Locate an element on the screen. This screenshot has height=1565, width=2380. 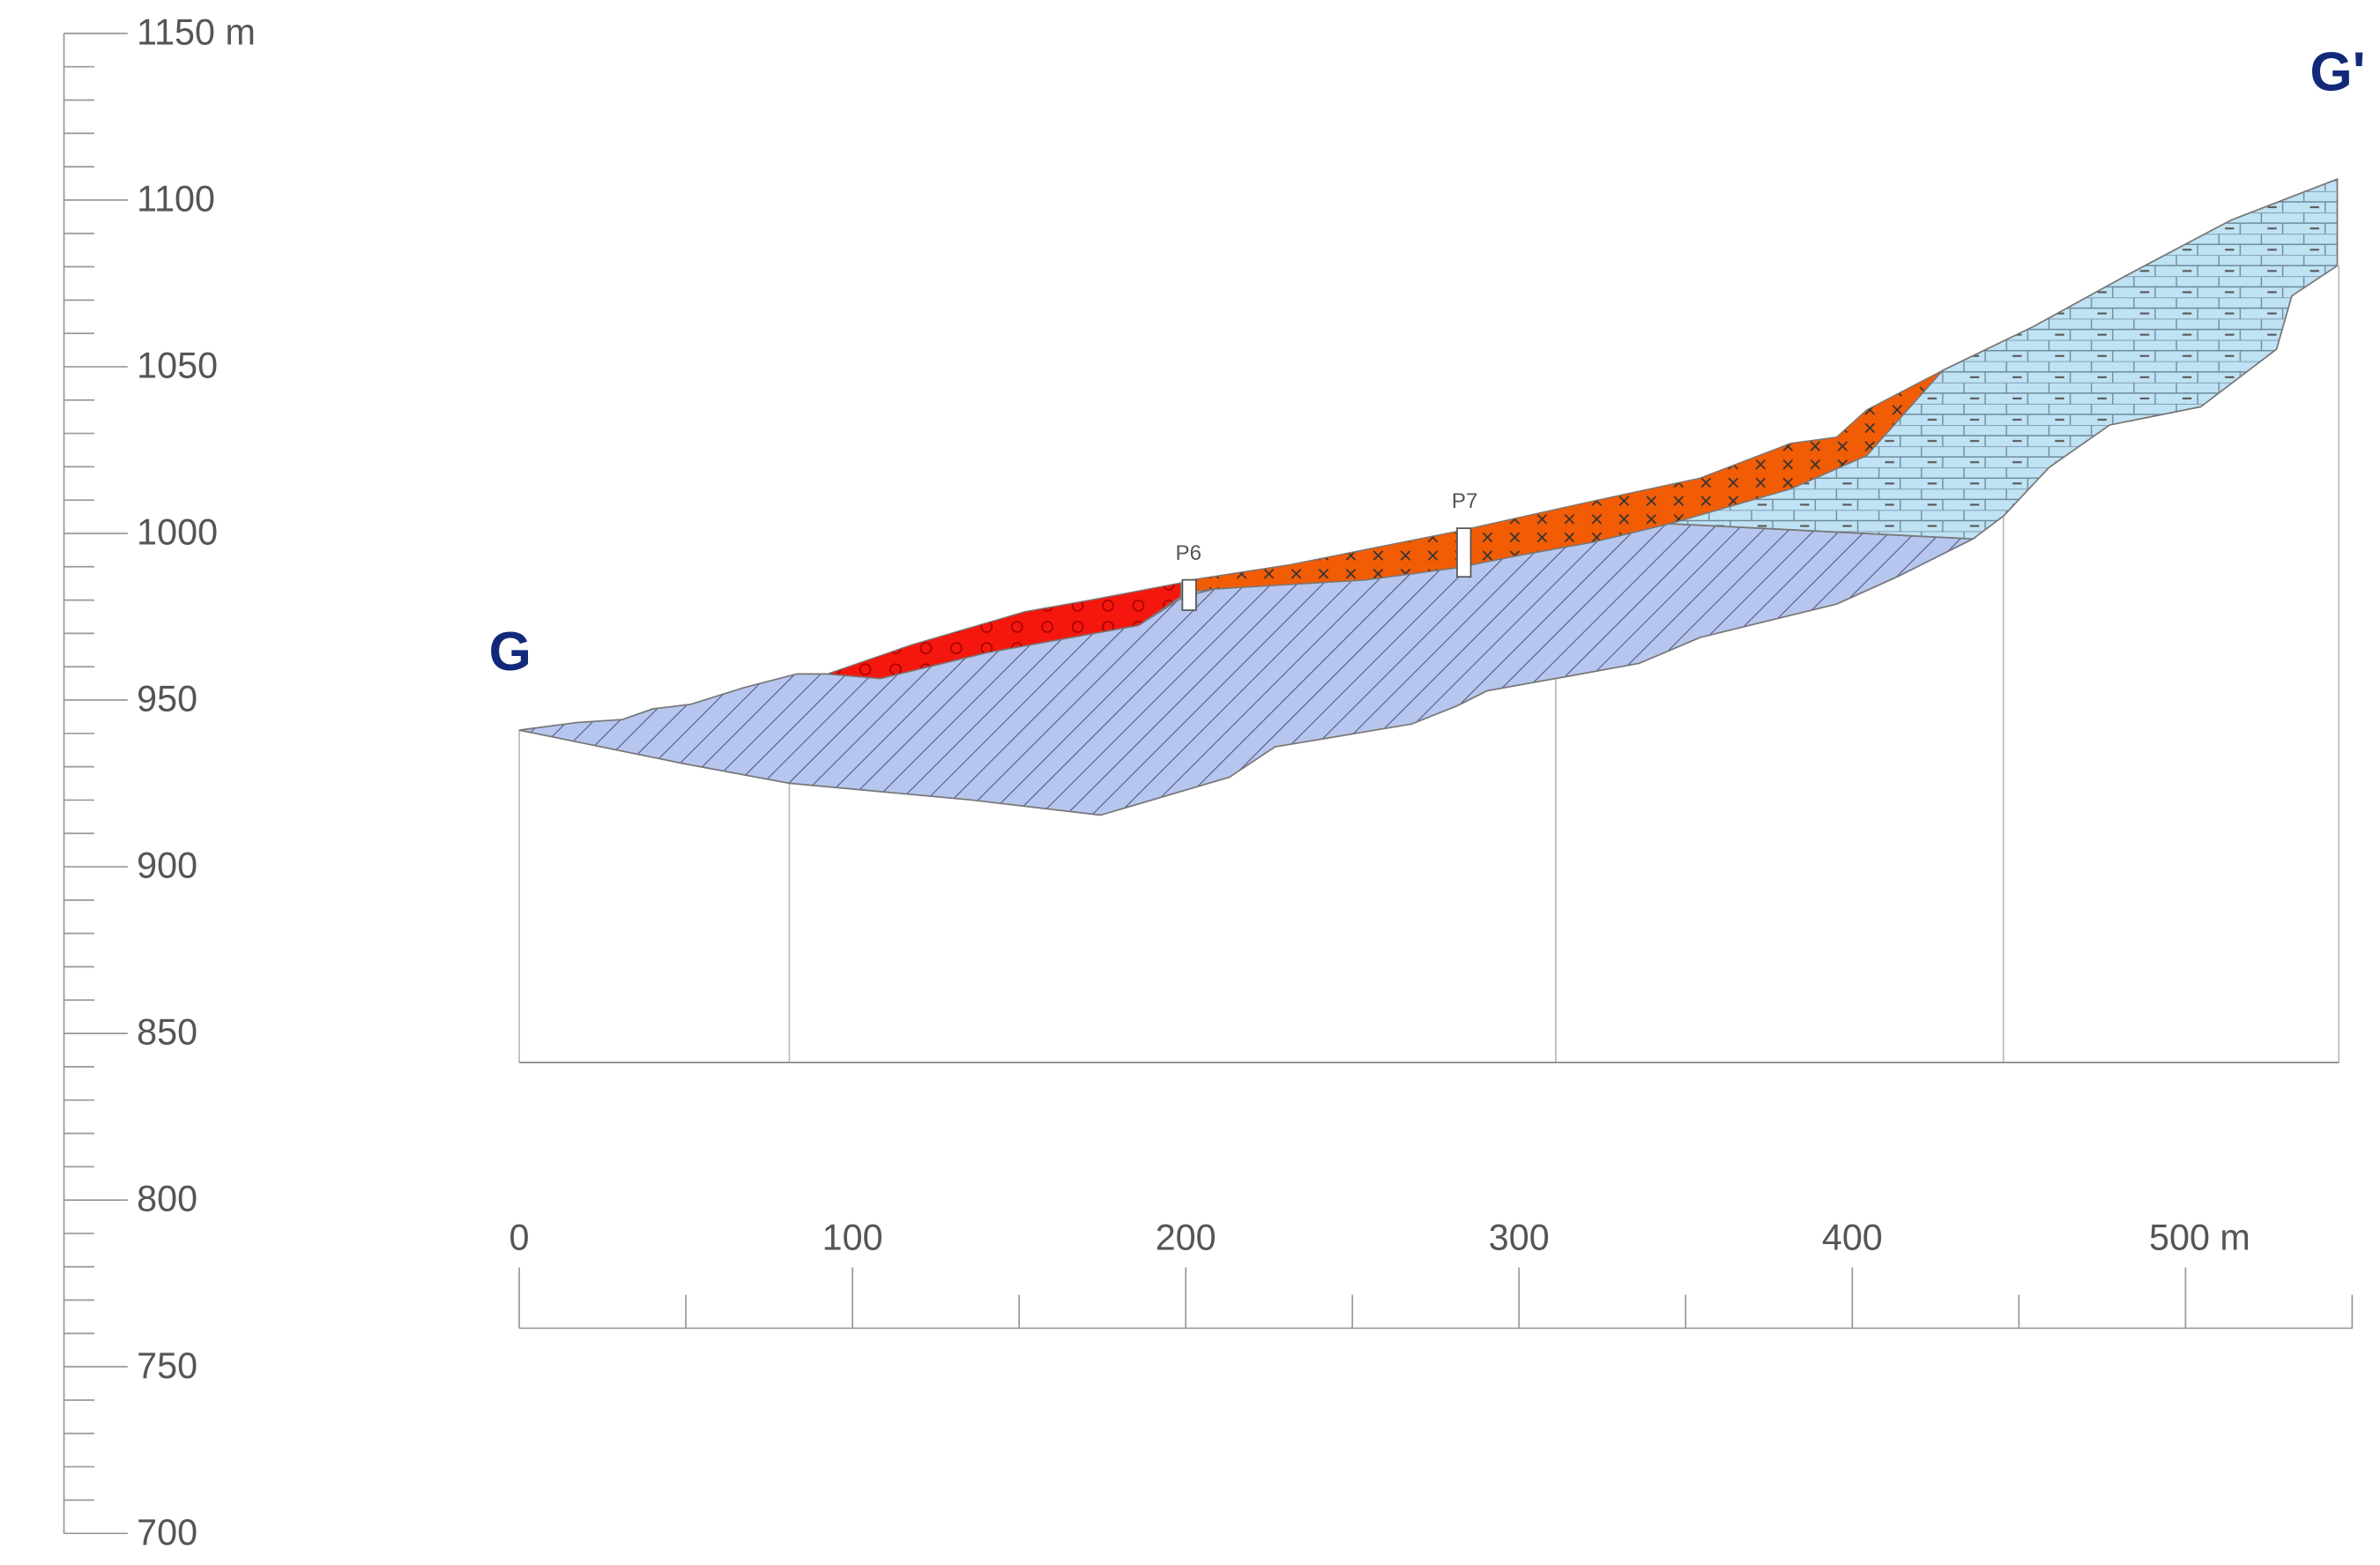
orange-layer is located at coordinates (1567, 481).